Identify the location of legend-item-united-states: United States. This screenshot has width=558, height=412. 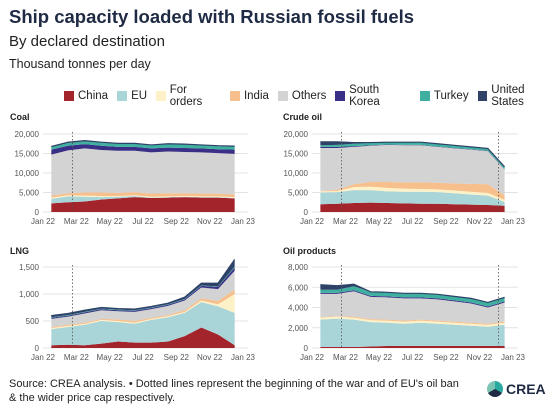
(517, 96).